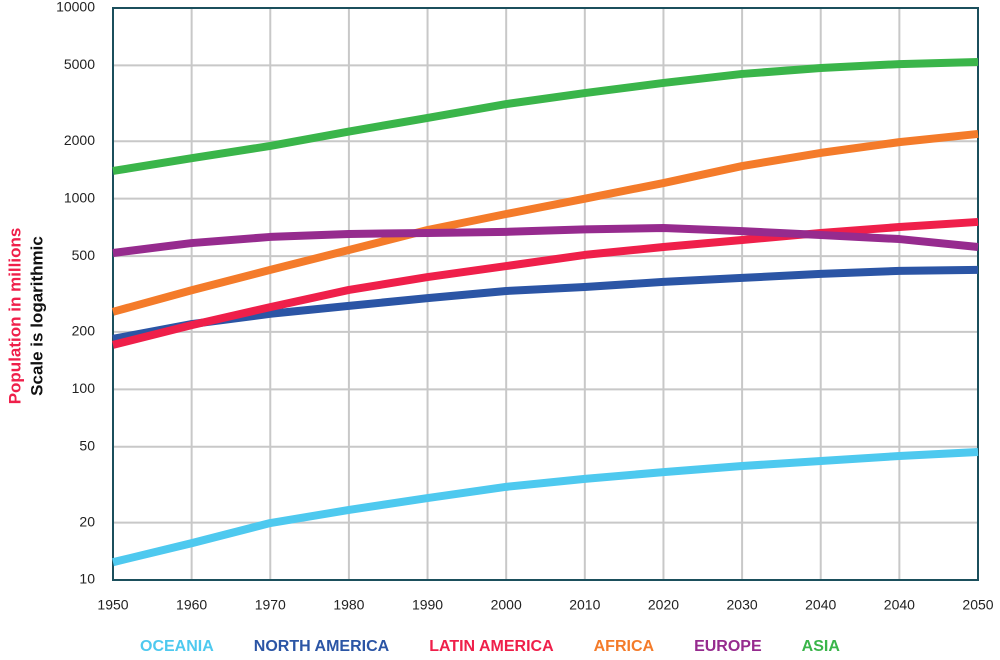 Image resolution: width=1000 pixels, height=660 pixels. I want to click on x-tick-label: 2030, so click(742, 605).